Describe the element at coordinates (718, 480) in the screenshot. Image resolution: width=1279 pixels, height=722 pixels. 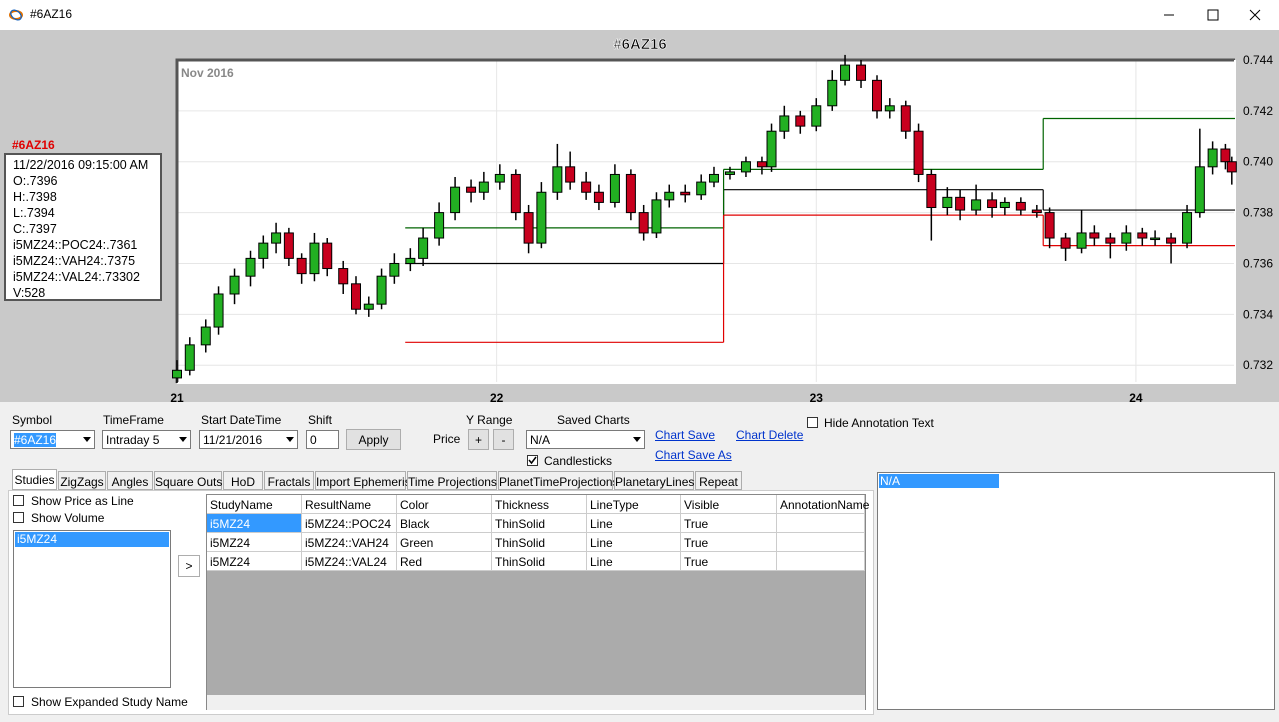
I see `tab: Repeat` at that location.